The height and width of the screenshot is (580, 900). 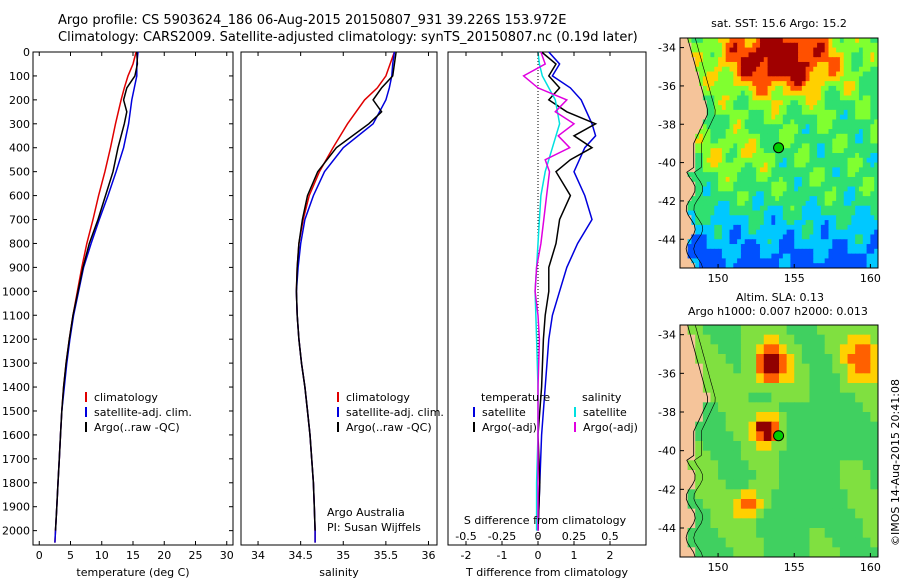 I want to click on y-tick-label: 800, so click(x=19, y=243).